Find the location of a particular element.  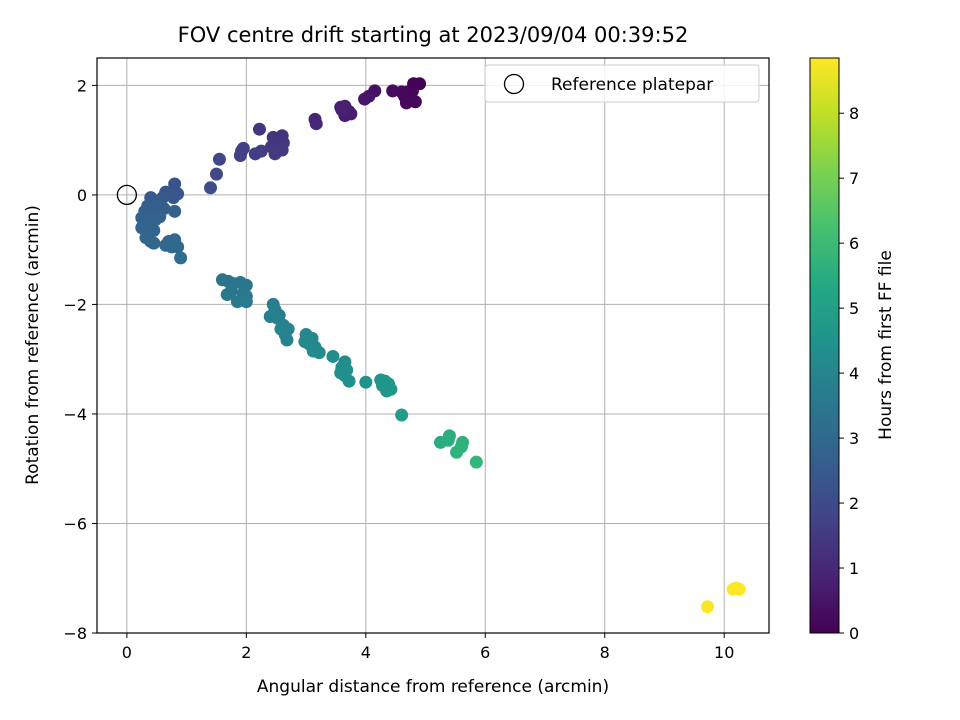

x-tick-label: 10 is located at coordinates (724, 652).